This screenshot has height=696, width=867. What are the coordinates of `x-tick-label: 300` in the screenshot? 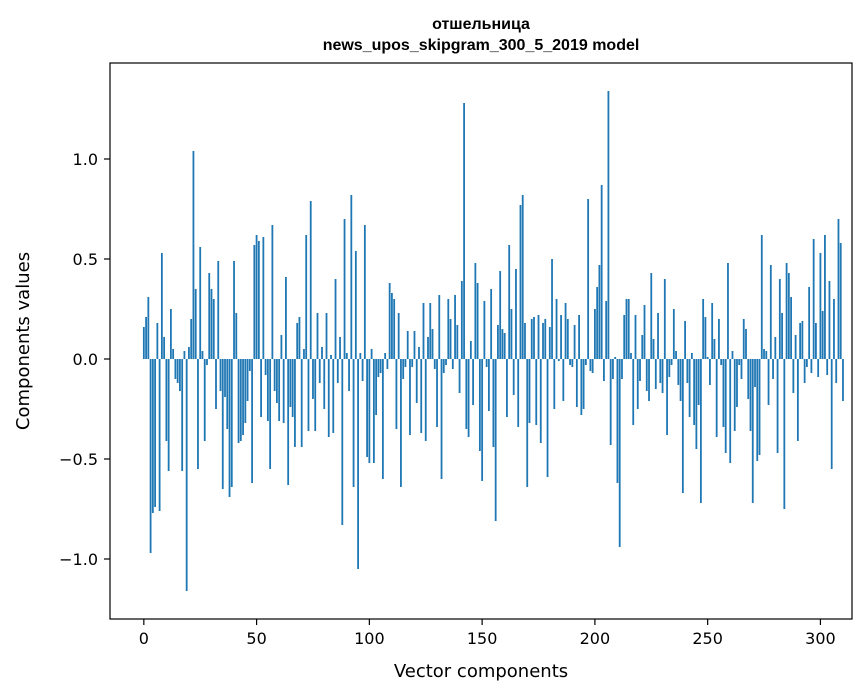 It's located at (820, 638).